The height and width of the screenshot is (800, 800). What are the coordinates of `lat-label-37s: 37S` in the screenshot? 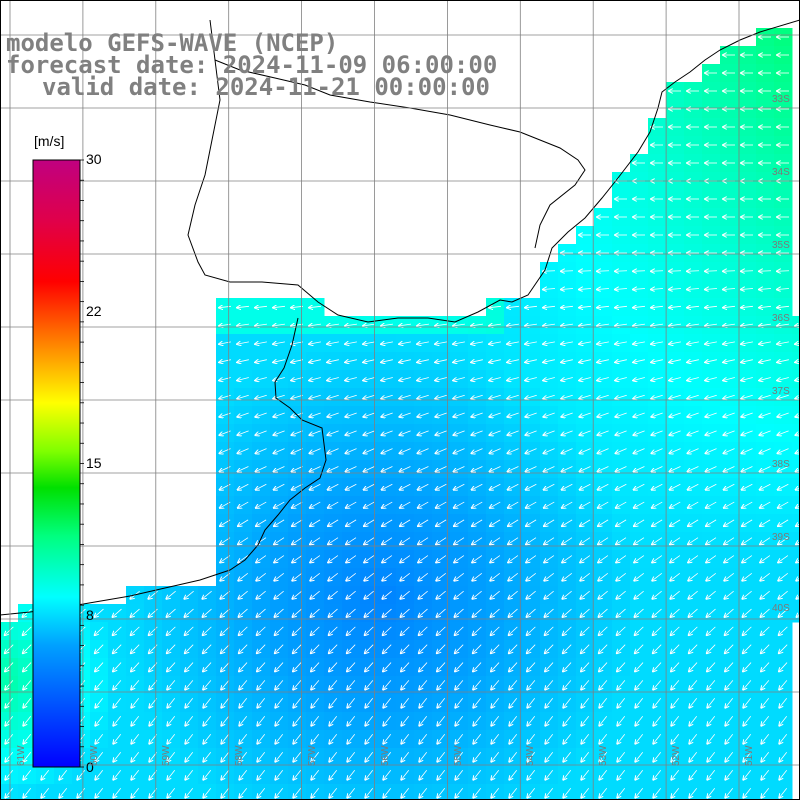 It's located at (781, 391).